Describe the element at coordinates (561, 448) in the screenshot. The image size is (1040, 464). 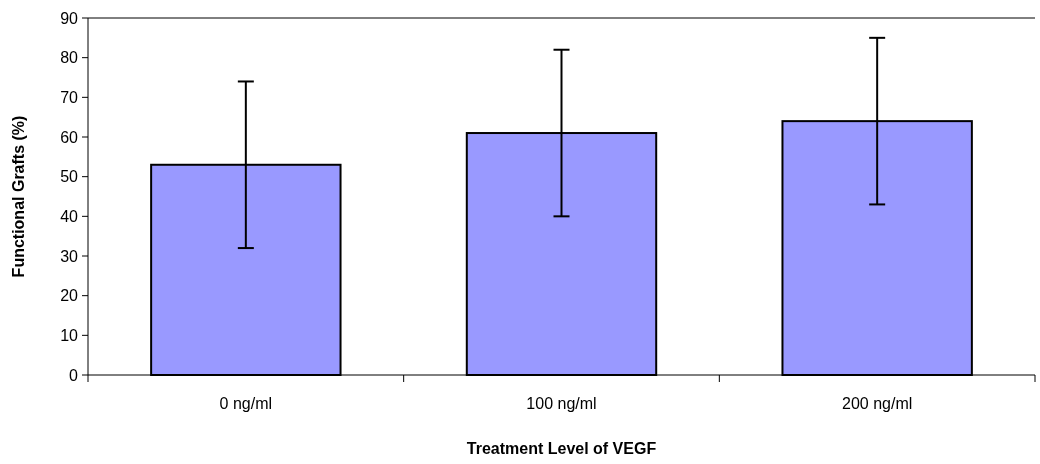
I see `x-axis-title: Treatment Level of VEGF` at that location.